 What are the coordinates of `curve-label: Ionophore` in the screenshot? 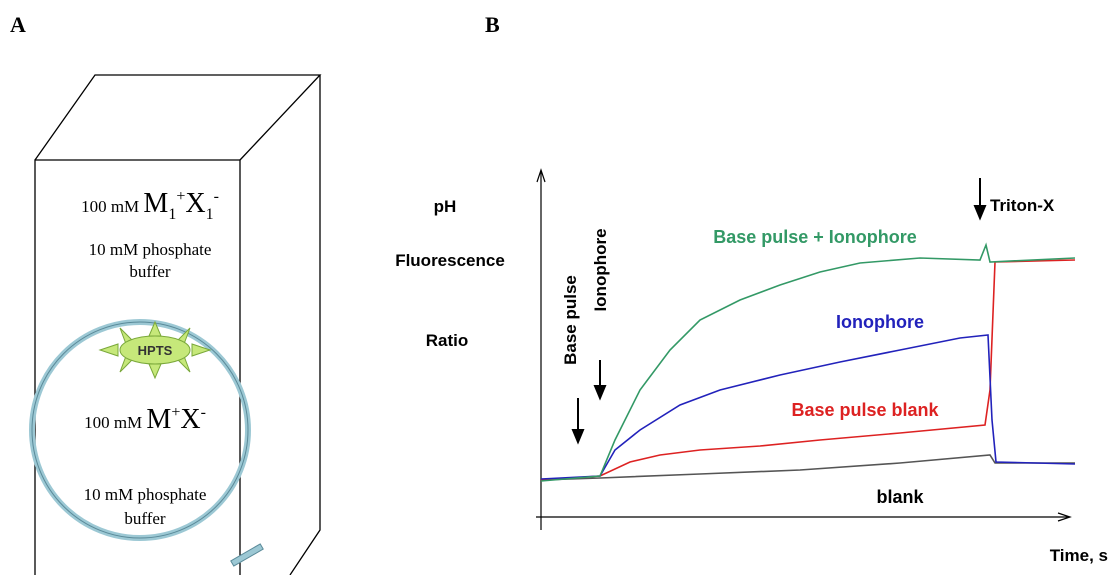 It's located at (880, 322).